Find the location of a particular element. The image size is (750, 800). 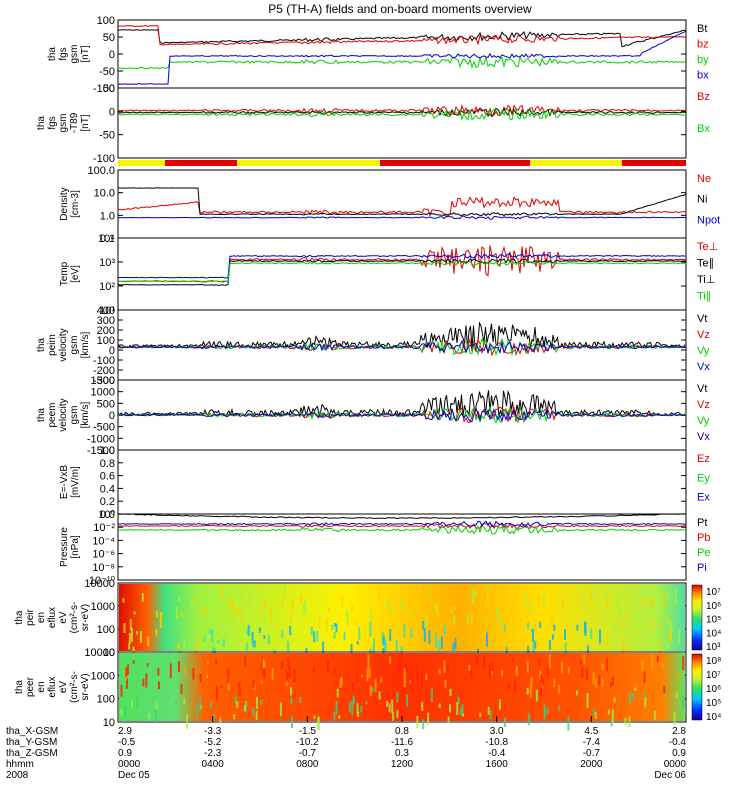

x-row-label: 2008 is located at coordinates (17, 775).